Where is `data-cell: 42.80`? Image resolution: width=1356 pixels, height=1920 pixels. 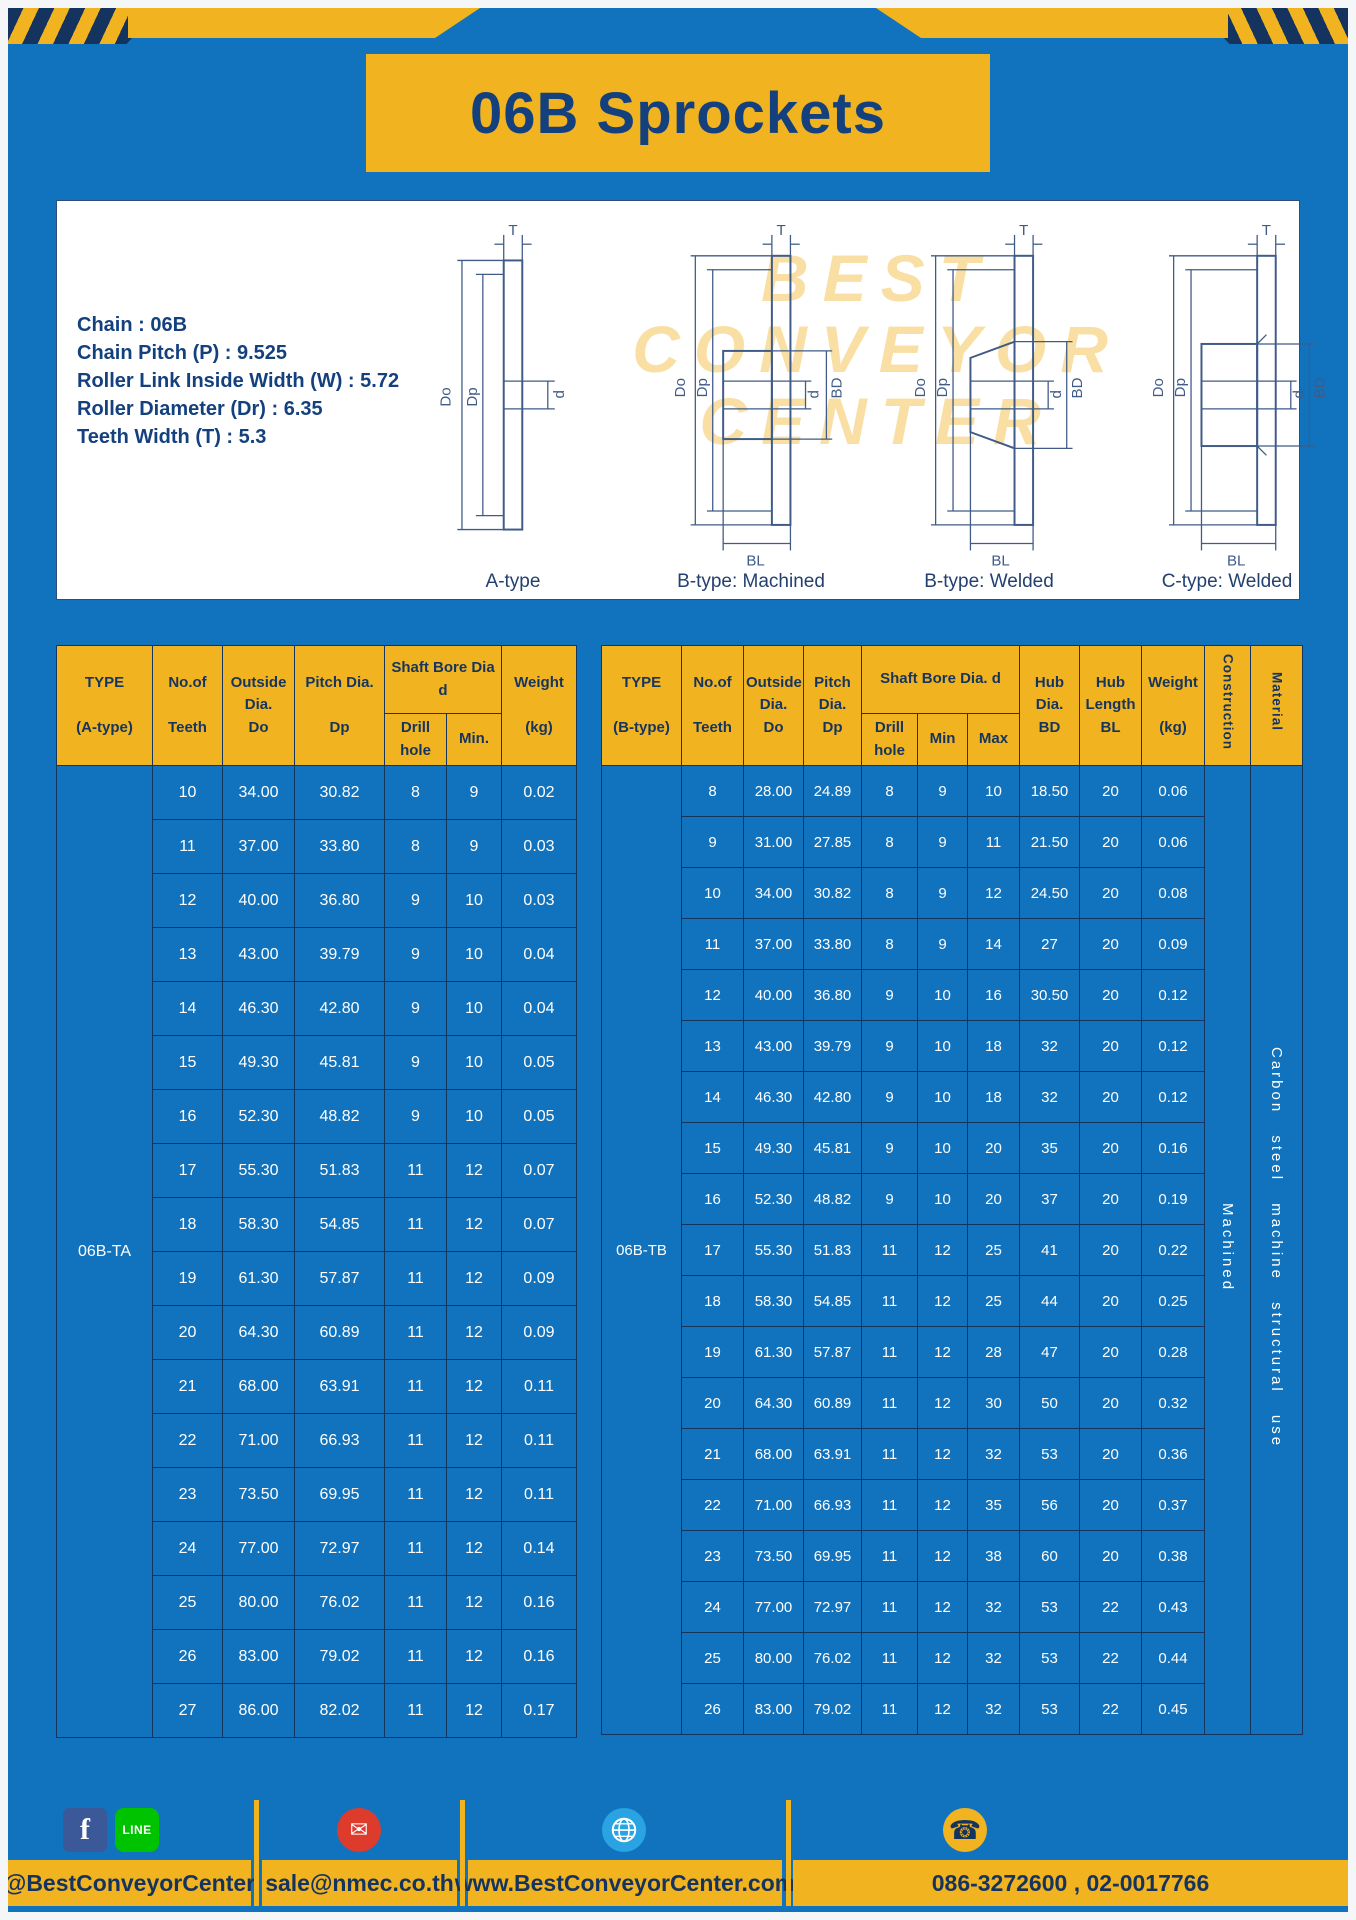 data-cell: 42.80 is located at coordinates (832, 1097).